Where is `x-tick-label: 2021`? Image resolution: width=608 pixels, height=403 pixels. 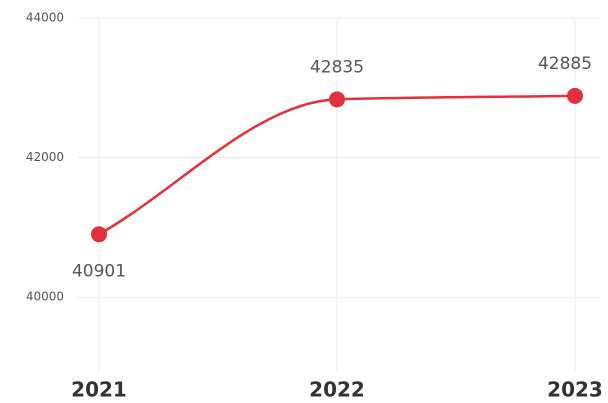 x-tick-label: 2021 is located at coordinates (99, 390).